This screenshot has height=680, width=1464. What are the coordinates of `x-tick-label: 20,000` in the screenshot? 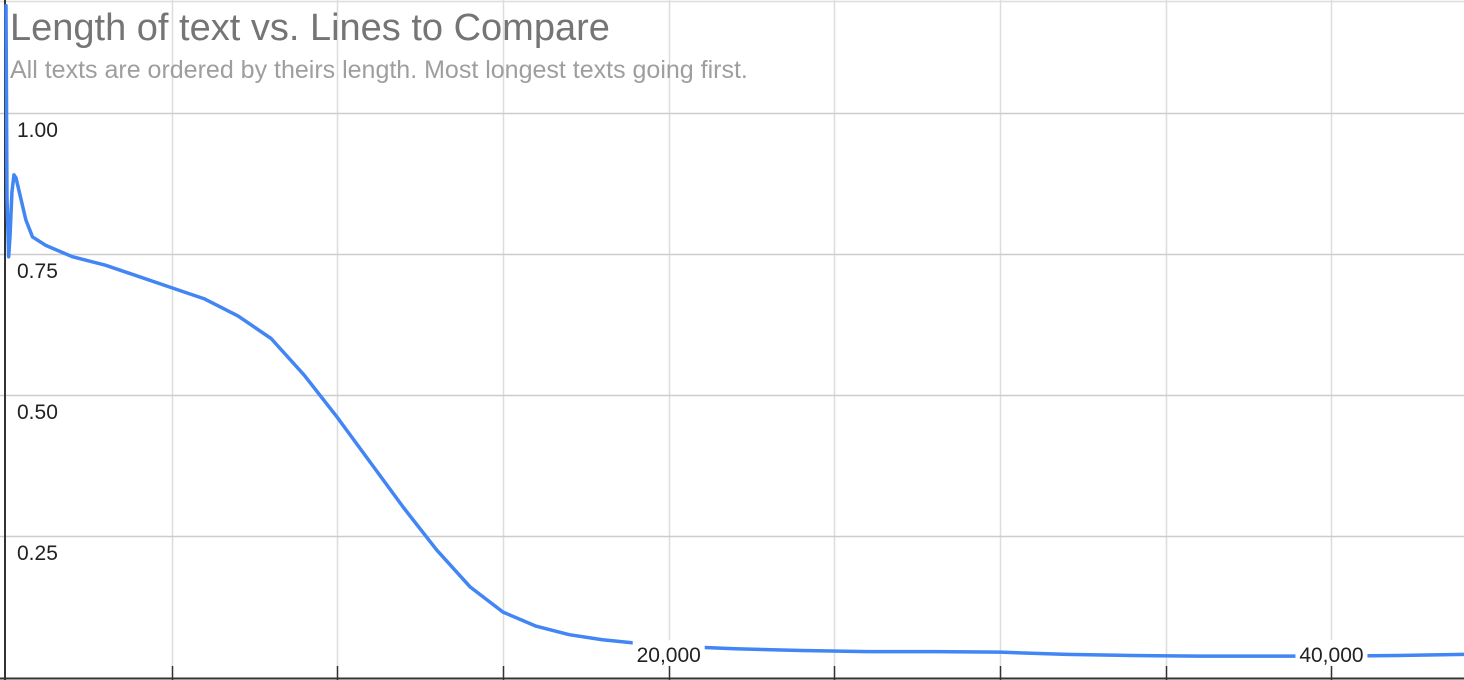 It's located at (669, 655).